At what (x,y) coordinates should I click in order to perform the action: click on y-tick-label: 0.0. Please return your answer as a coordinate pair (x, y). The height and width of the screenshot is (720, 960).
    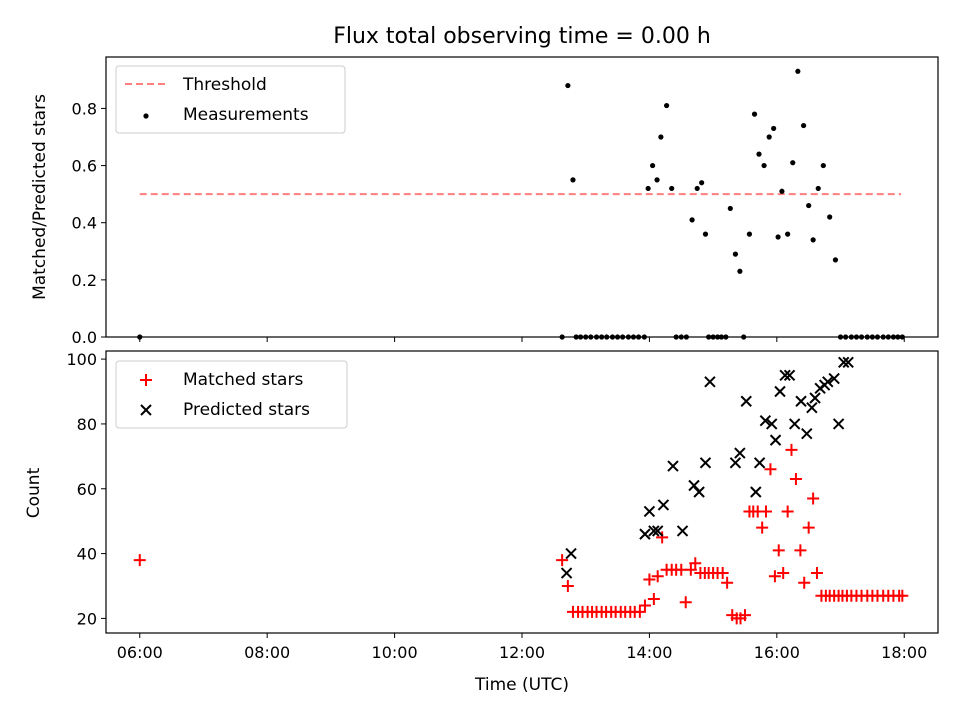
    Looking at the image, I should click on (84, 337).